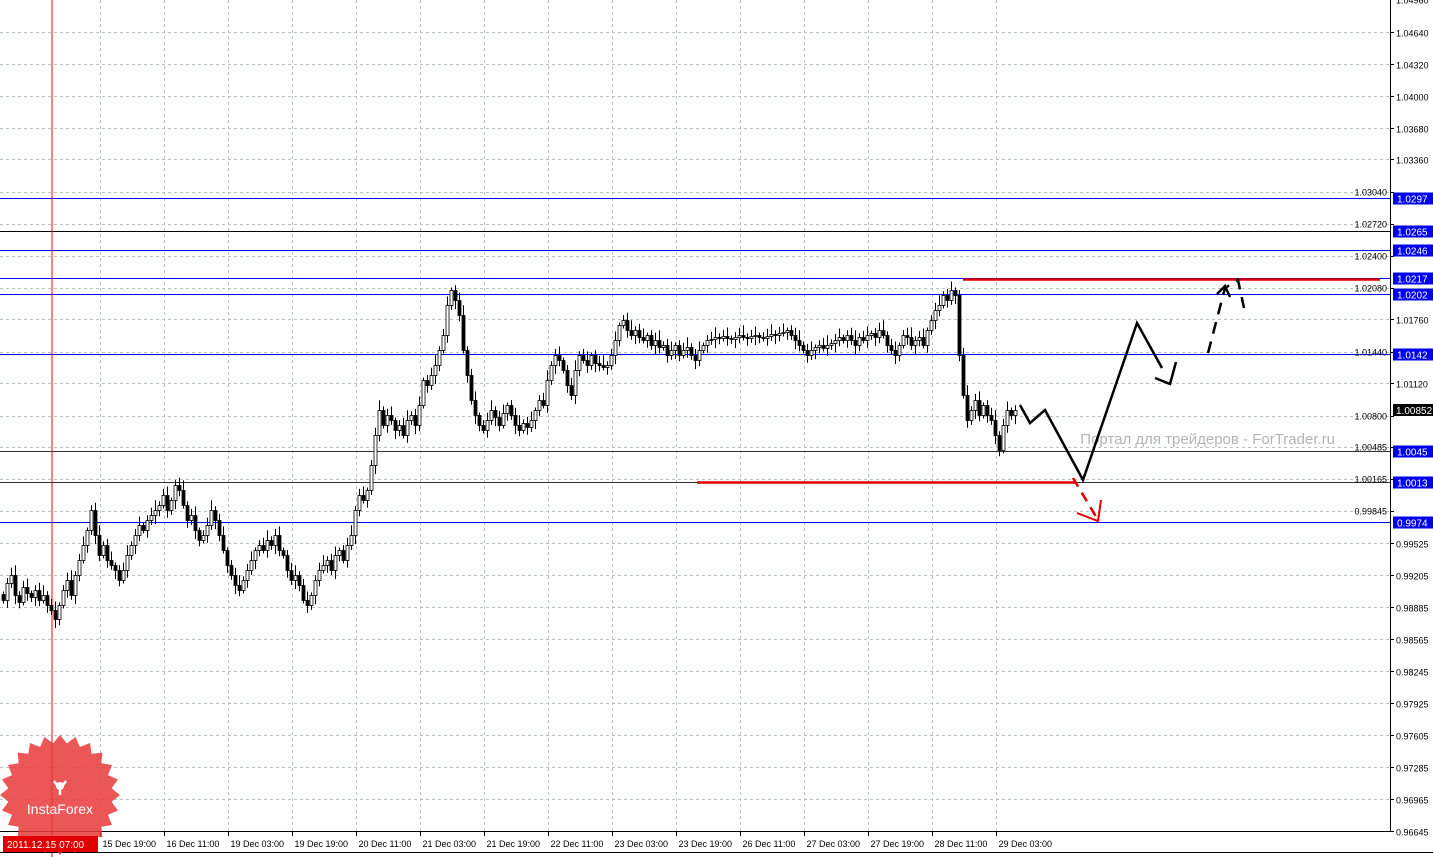  I want to click on price-tick-label: 1.02720, so click(1370, 225).